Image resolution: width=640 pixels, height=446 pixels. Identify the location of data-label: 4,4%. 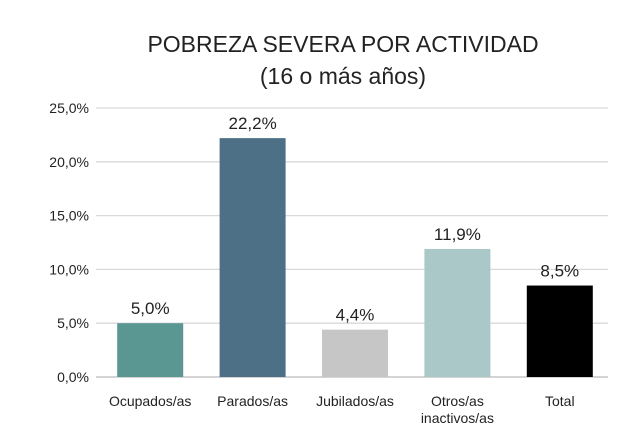
(355, 315).